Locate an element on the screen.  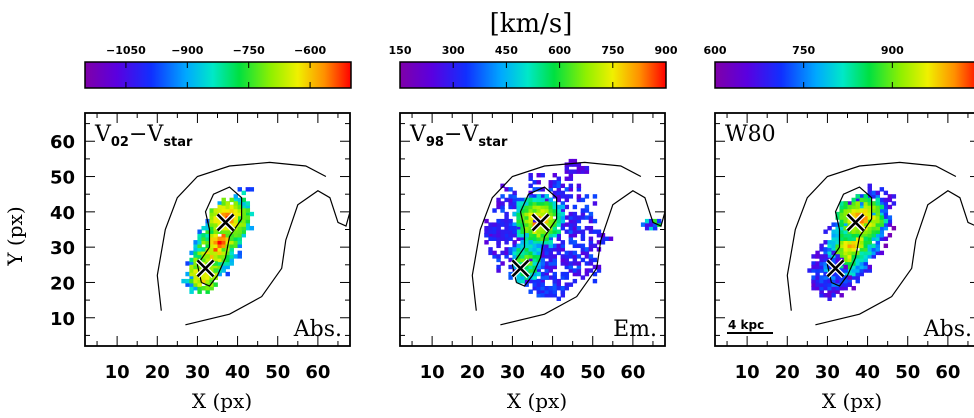
y-tick-label: 30 is located at coordinates (62, 248).